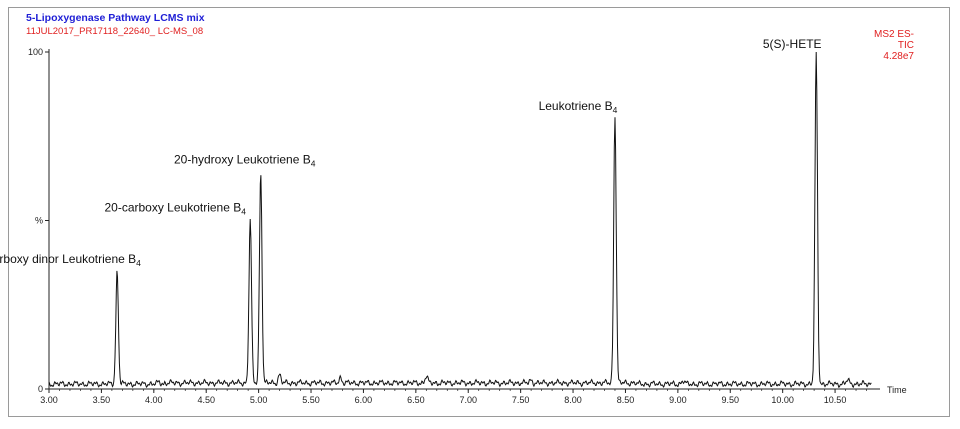 The image size is (960, 429). What do you see at coordinates (898, 56) in the screenshot?
I see `scan-intensity: 4.28e7` at bounding box center [898, 56].